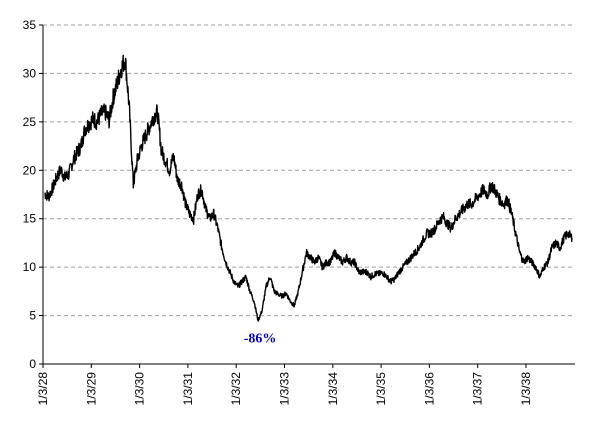 This screenshot has height=424, width=595. Describe the element at coordinates (478, 389) in the screenshot. I see `x-tick-label-9: 1/3/37` at that location.